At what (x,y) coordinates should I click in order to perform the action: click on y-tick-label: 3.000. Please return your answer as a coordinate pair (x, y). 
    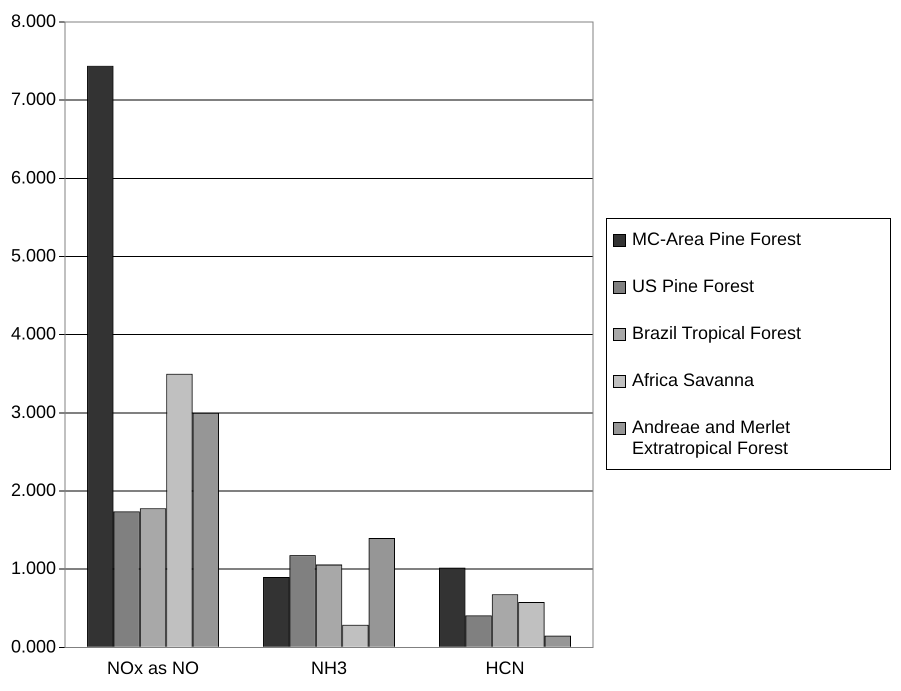
    Looking at the image, I should click on (33, 412).